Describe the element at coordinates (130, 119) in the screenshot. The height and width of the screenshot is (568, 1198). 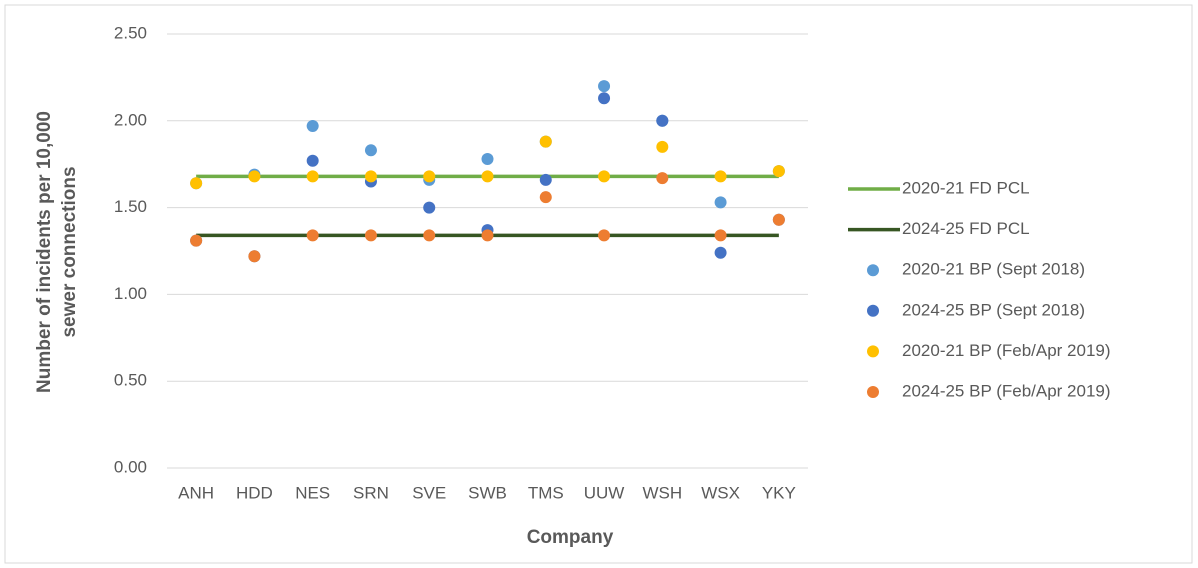
I see `y-tick-label: 2.00` at that location.